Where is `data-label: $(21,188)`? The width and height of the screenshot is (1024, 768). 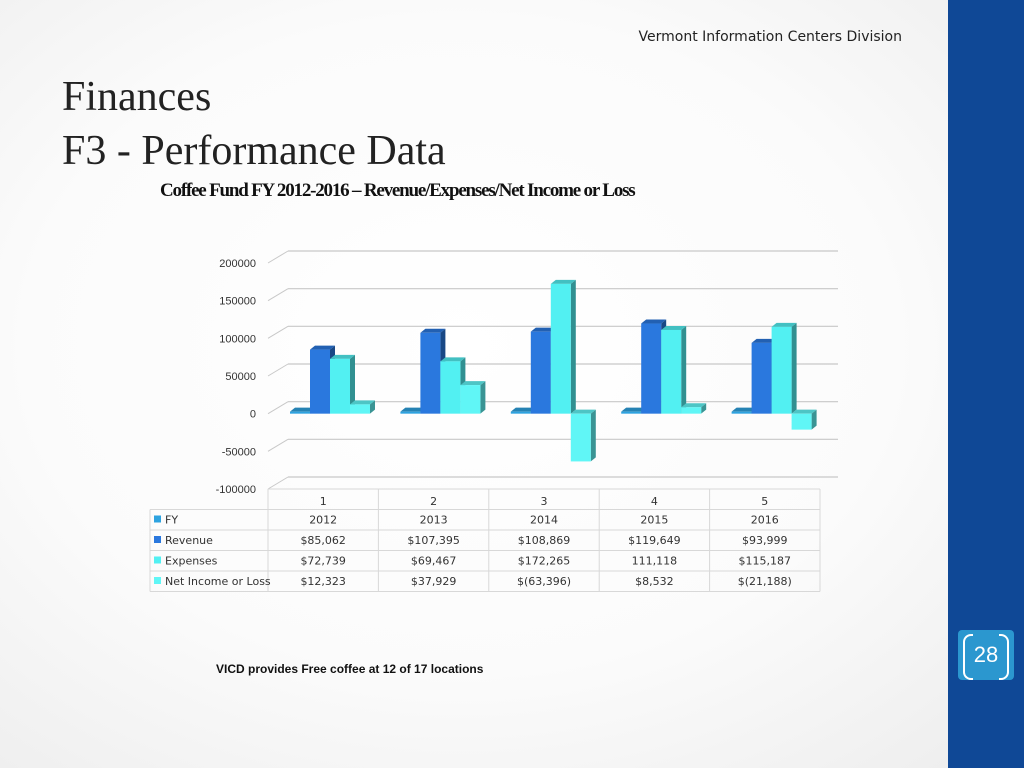
data-label: $(21,188) is located at coordinates (765, 581).